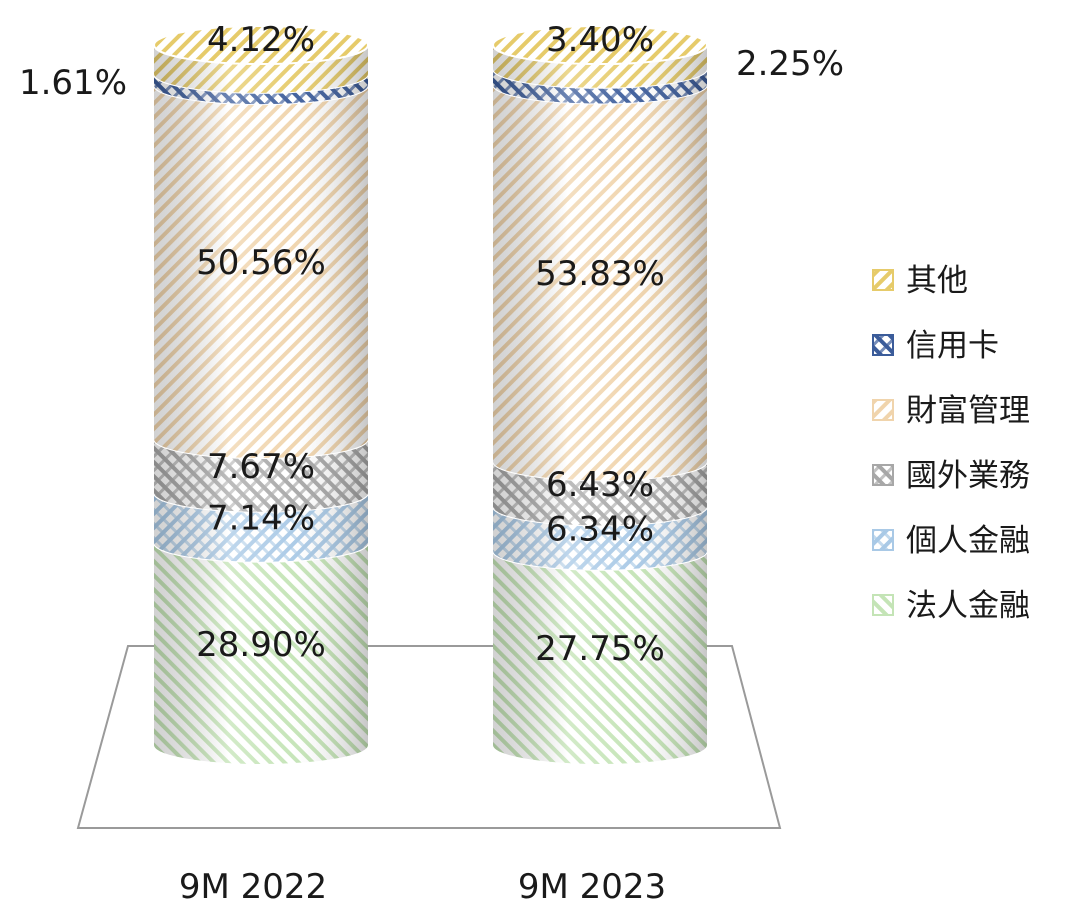  Describe the element at coordinates (73, 83) in the screenshot. I see `data-label-creditcard-1: 1.61%` at that location.